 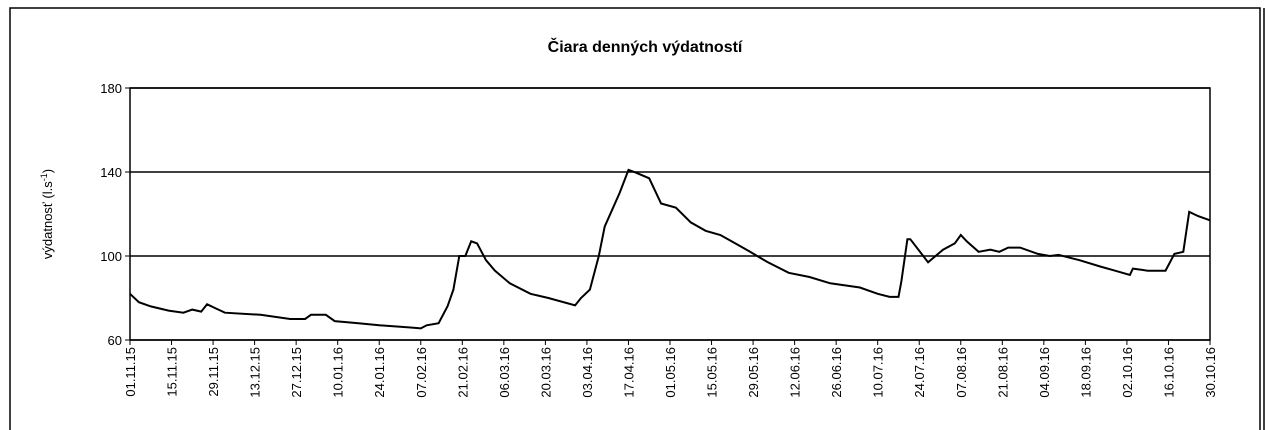 I want to click on x-tick-label: 21.08.16, so click(x=1002, y=372).